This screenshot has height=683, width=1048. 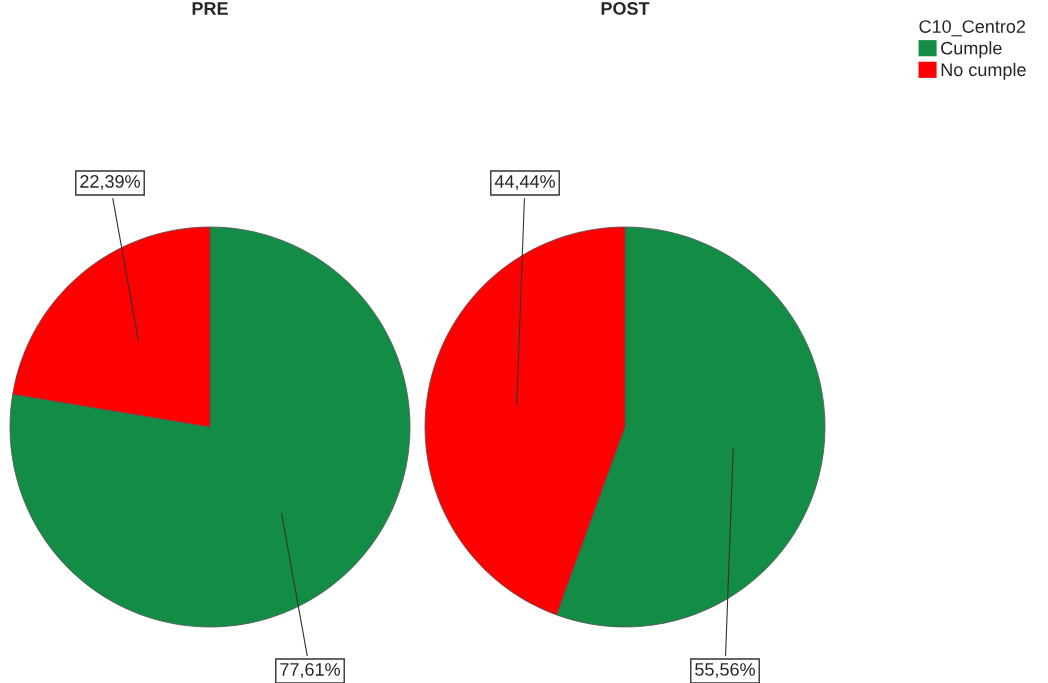 What do you see at coordinates (110, 182) in the screenshot?
I see `data-label: 22,39%` at bounding box center [110, 182].